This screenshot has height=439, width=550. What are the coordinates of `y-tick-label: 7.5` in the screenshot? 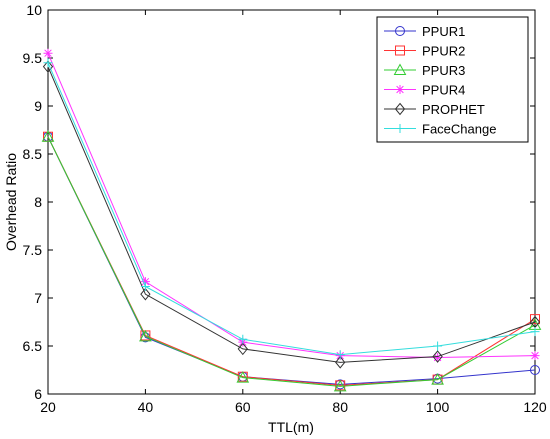 It's located at (33, 250).